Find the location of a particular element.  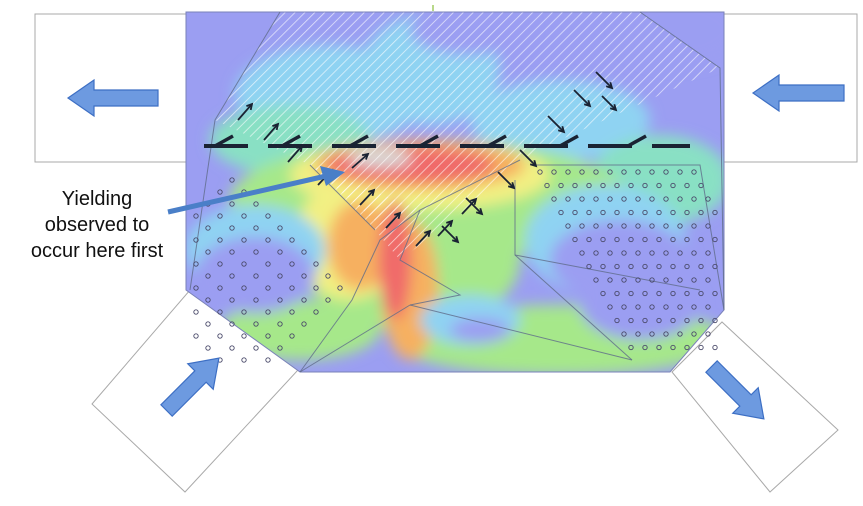

yielding-annotation: Yielding observed to occur here first is located at coordinates (97, 225).